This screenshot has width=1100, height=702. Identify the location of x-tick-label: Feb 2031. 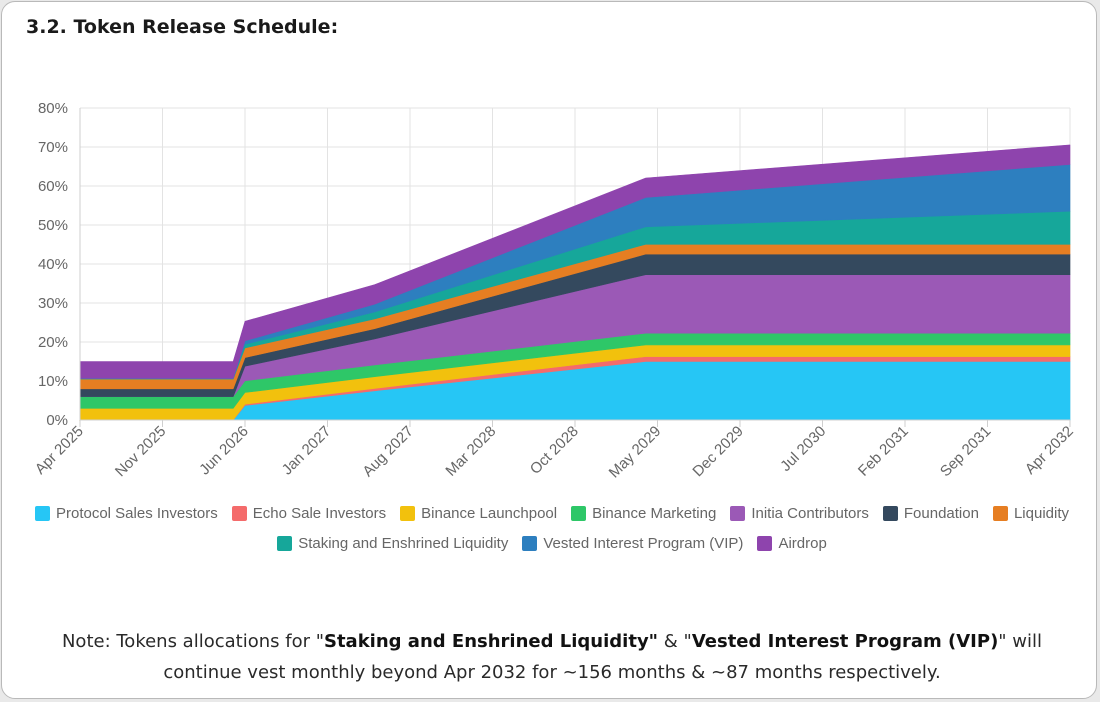
(883, 451).